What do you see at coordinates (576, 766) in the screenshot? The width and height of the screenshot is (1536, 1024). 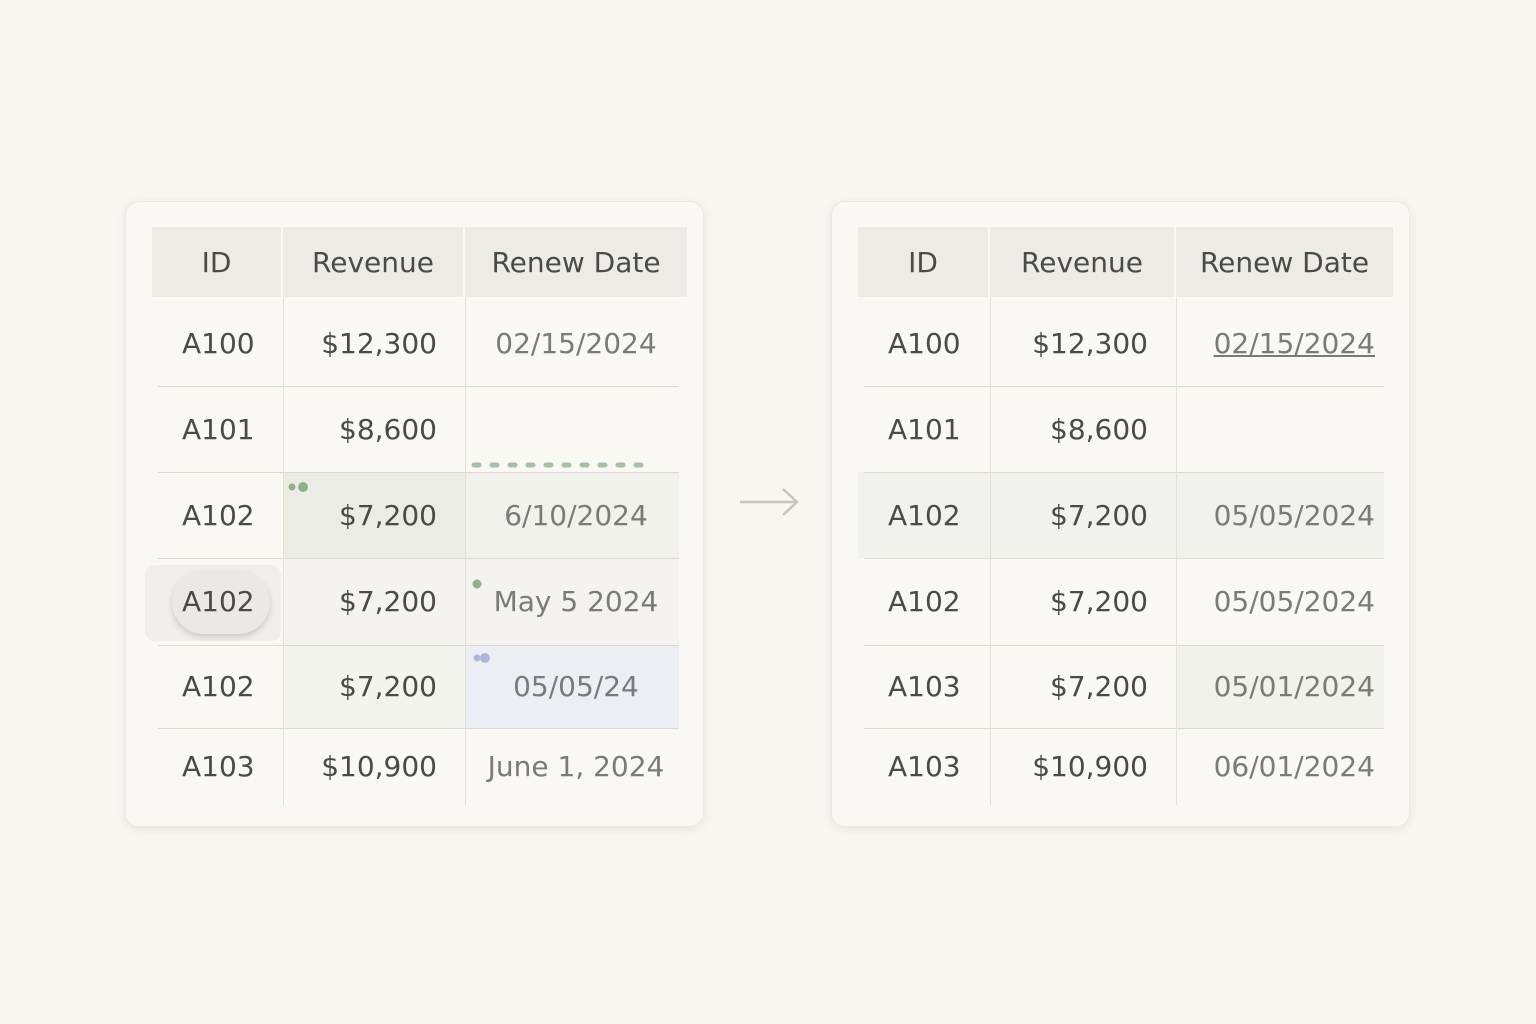 I see `date-cell: June 1, 2024` at bounding box center [576, 766].